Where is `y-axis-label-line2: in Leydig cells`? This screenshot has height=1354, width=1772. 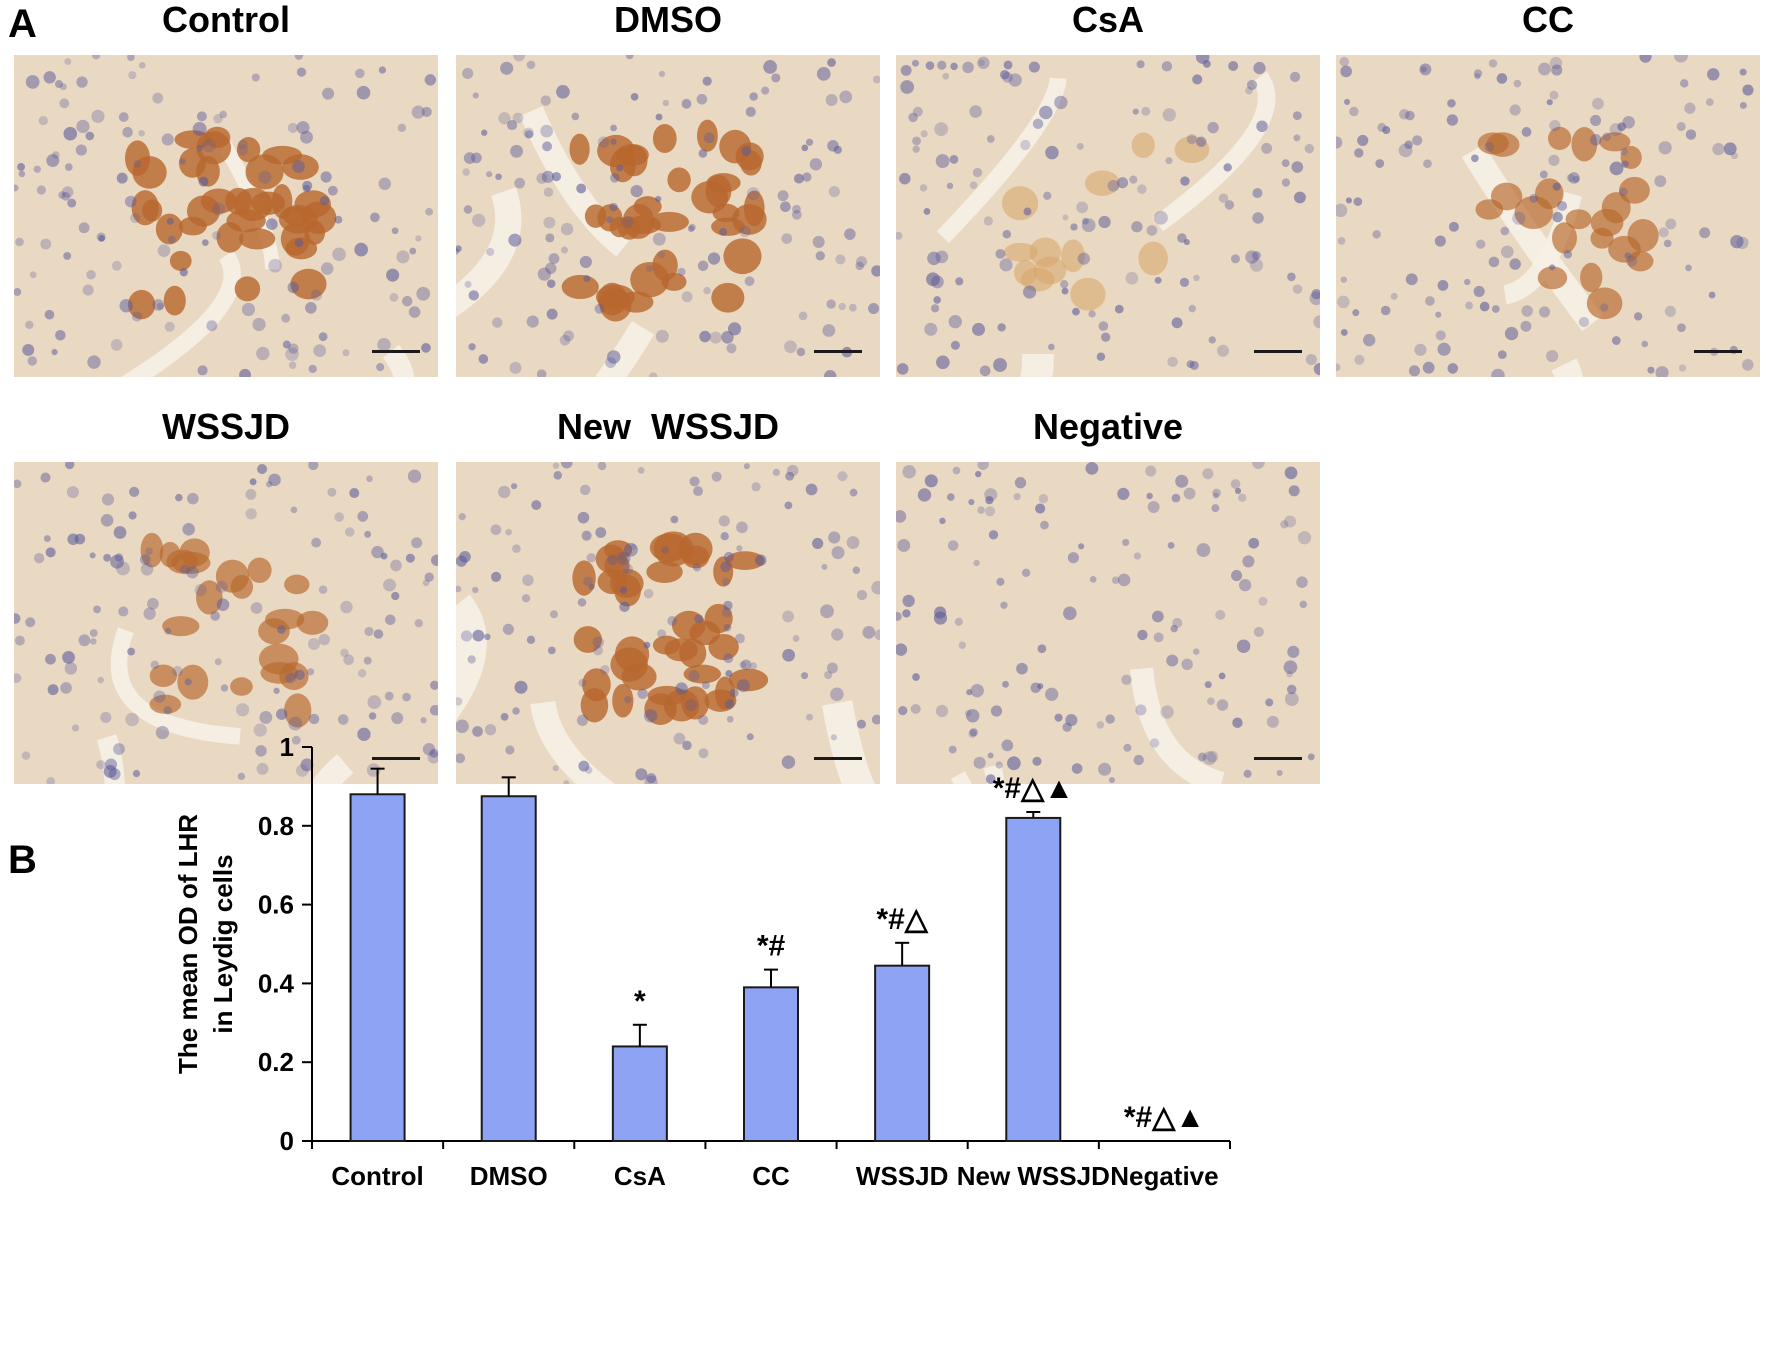 y-axis-label-line2: in Leydig cells is located at coordinates (223, 943).